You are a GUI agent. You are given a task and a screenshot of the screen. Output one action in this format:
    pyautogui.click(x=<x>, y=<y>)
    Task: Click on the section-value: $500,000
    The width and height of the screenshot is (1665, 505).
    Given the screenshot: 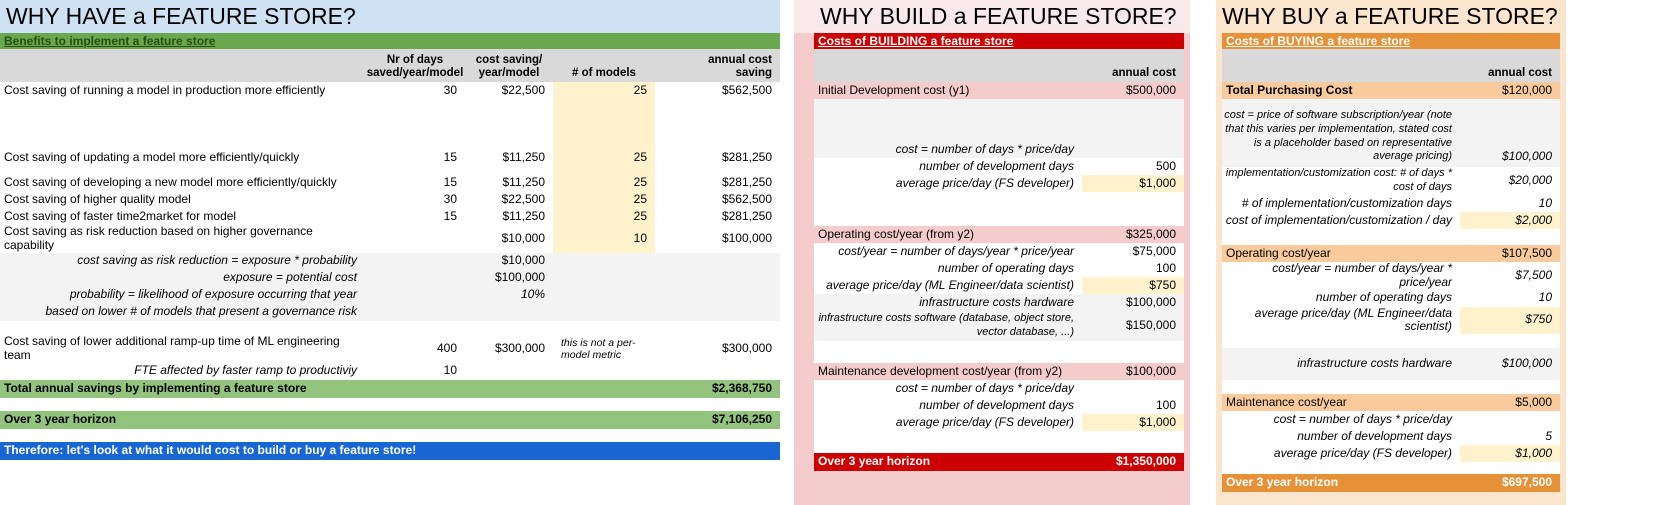 What is the action you would take?
    pyautogui.click(x=1150, y=89)
    